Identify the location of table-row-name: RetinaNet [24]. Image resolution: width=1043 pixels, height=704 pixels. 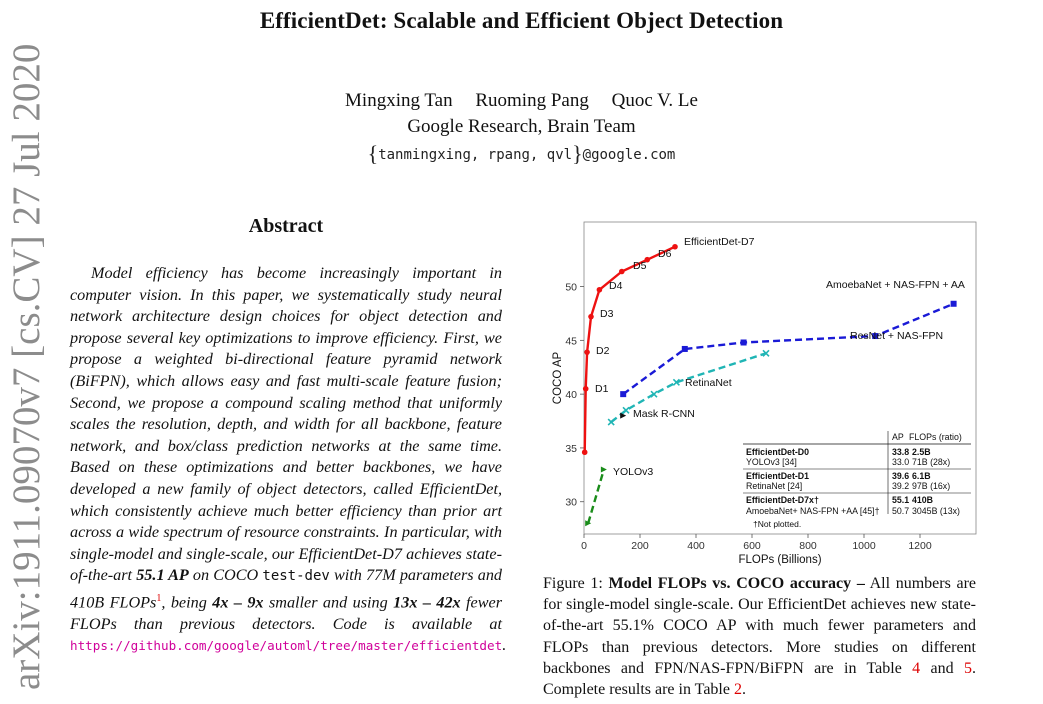
(774, 486).